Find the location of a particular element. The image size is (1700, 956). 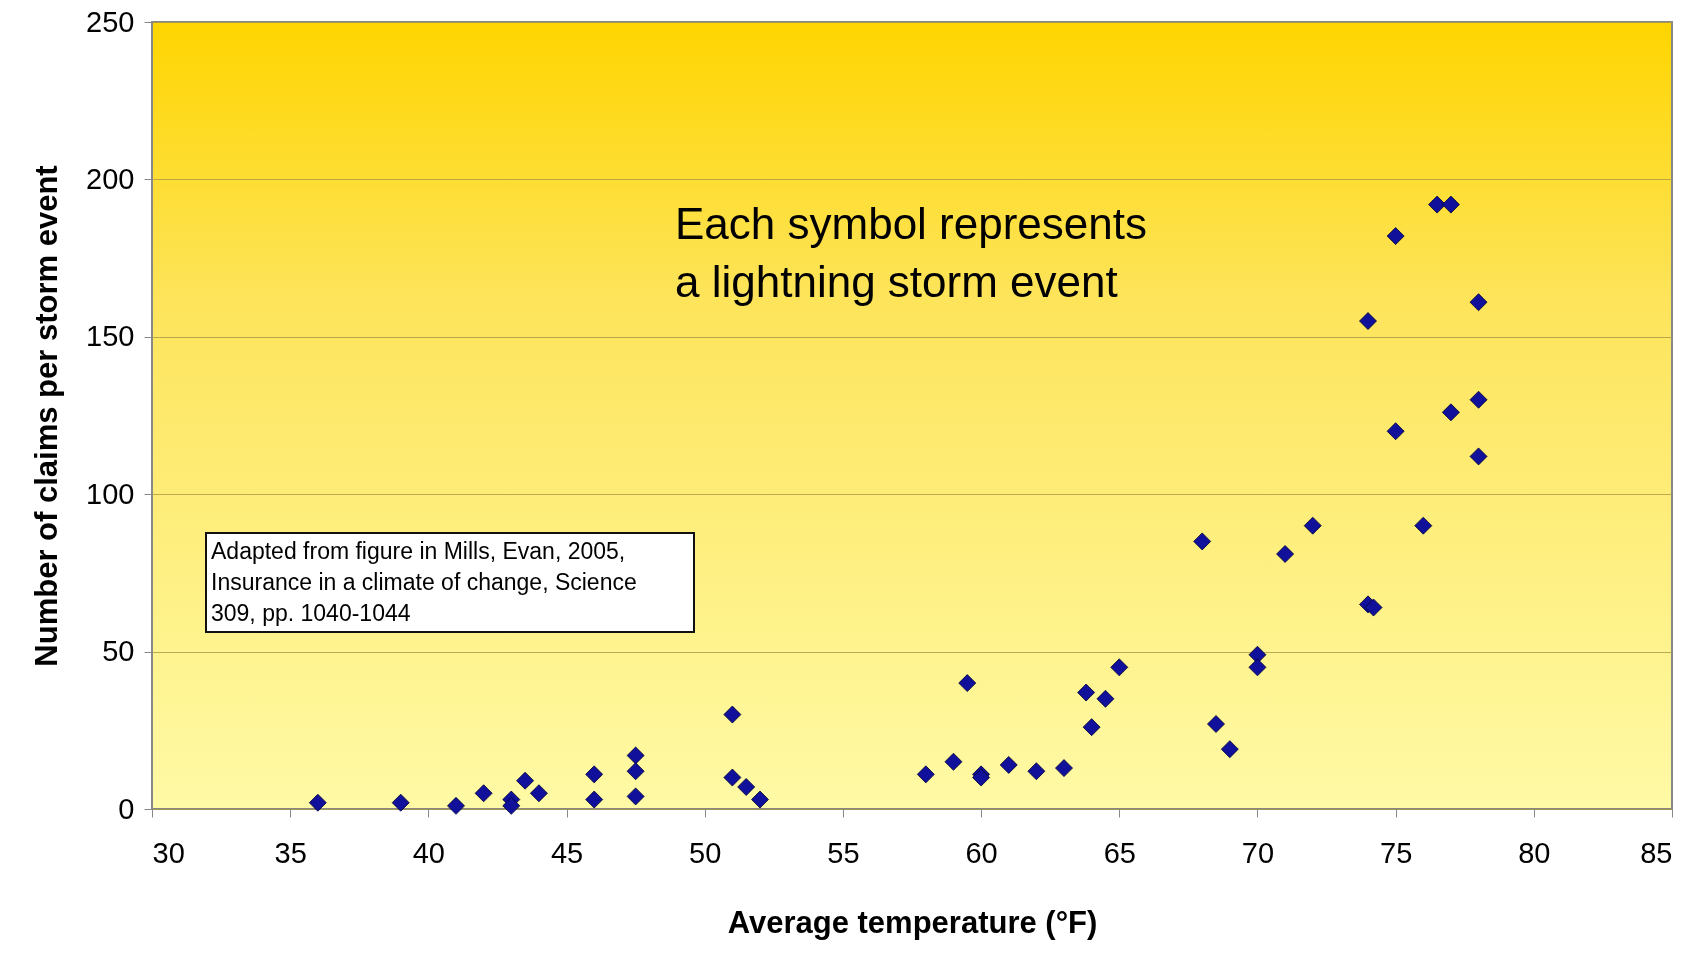

x-tick-label: 60 is located at coordinates (981, 852).